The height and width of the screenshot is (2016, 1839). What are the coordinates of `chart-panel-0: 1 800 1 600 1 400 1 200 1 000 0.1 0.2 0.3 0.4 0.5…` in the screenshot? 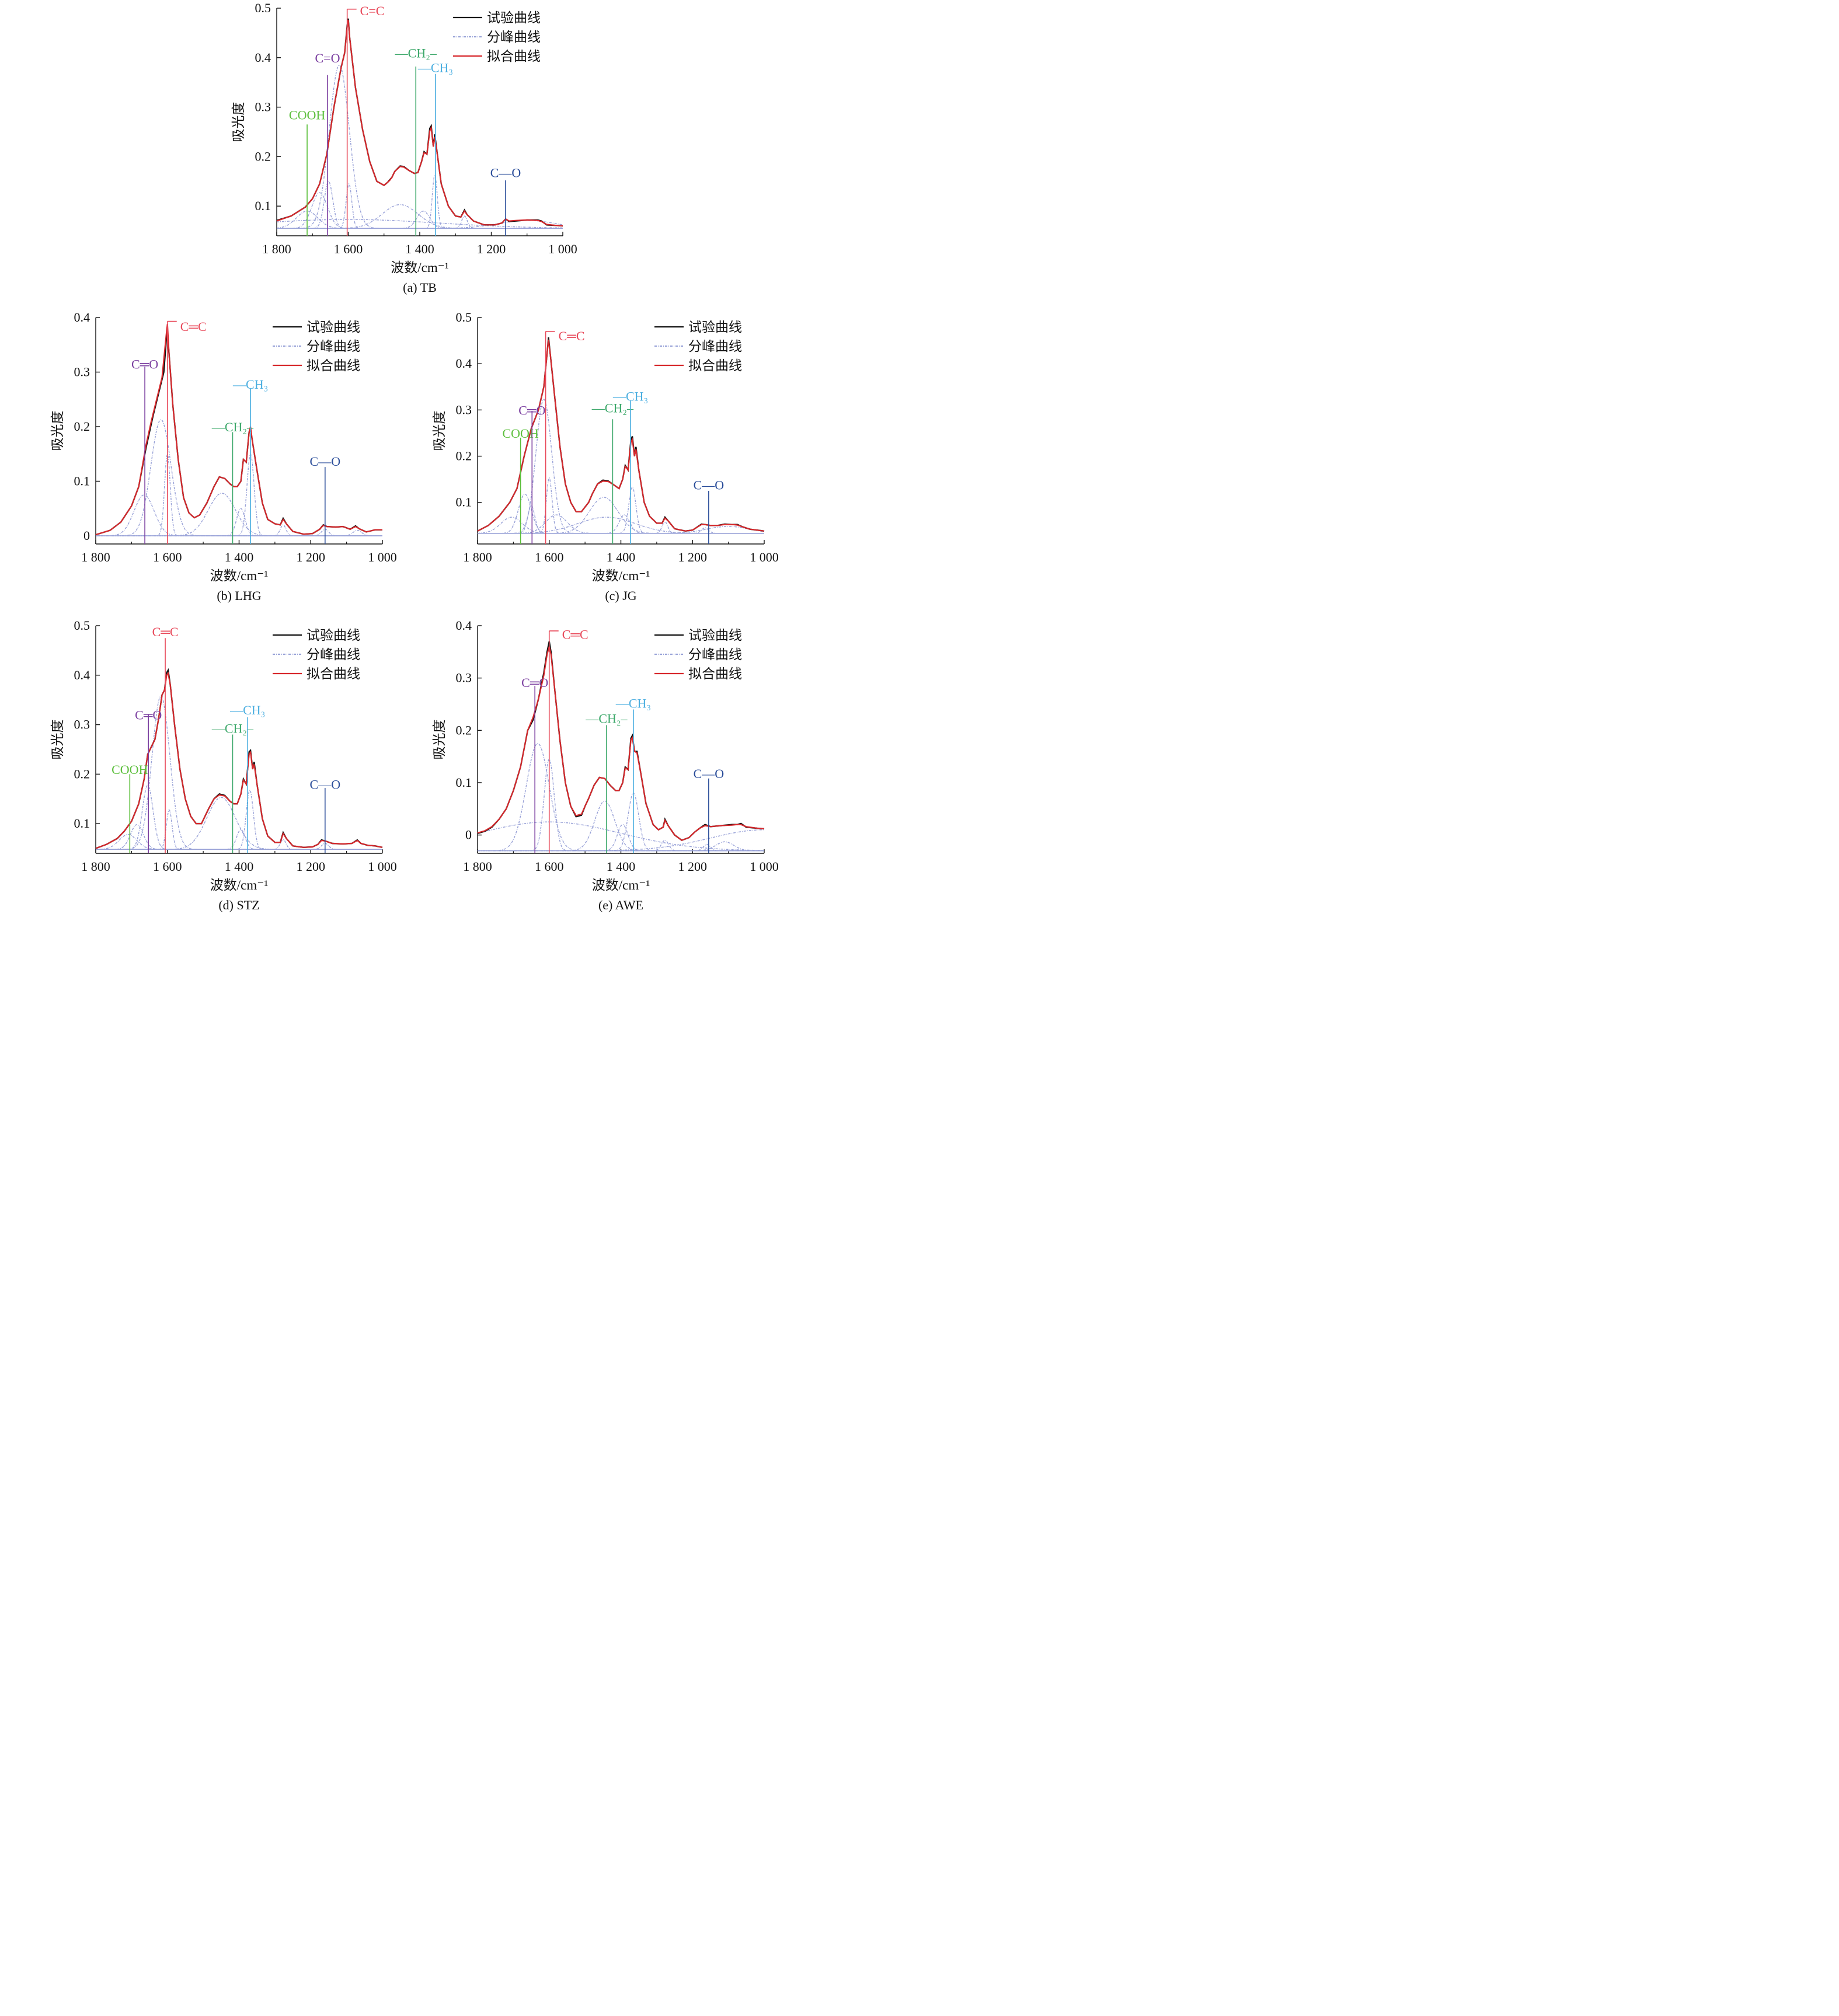 It's located at (404, 148).